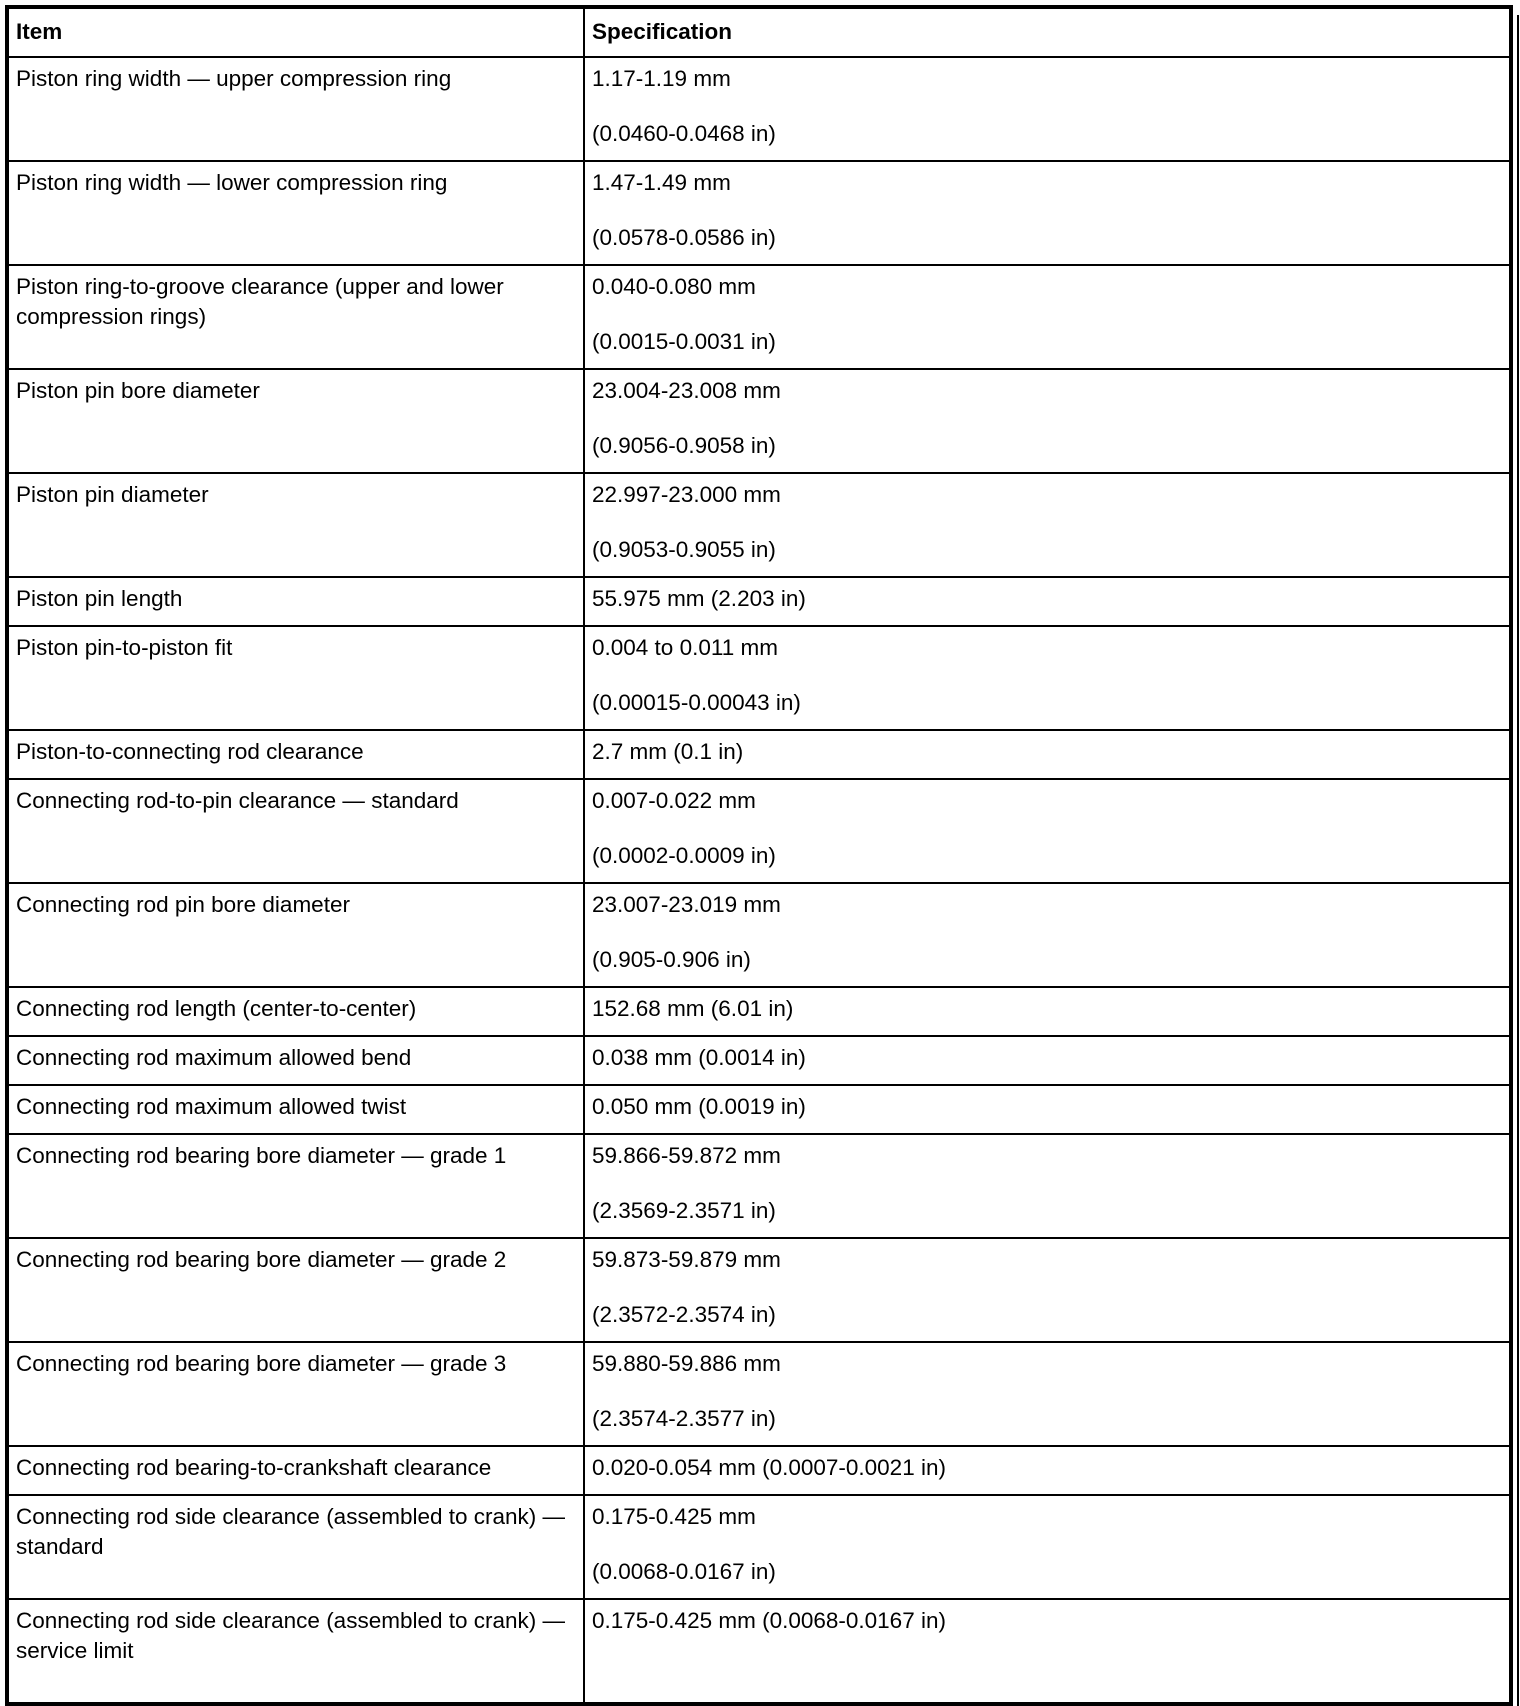 This screenshot has width=1520, height=1706. What do you see at coordinates (1046, 831) in the screenshot?
I see `spec-cell: 0.007-0.022 mm (0.0002-0.0009 in)` at bounding box center [1046, 831].